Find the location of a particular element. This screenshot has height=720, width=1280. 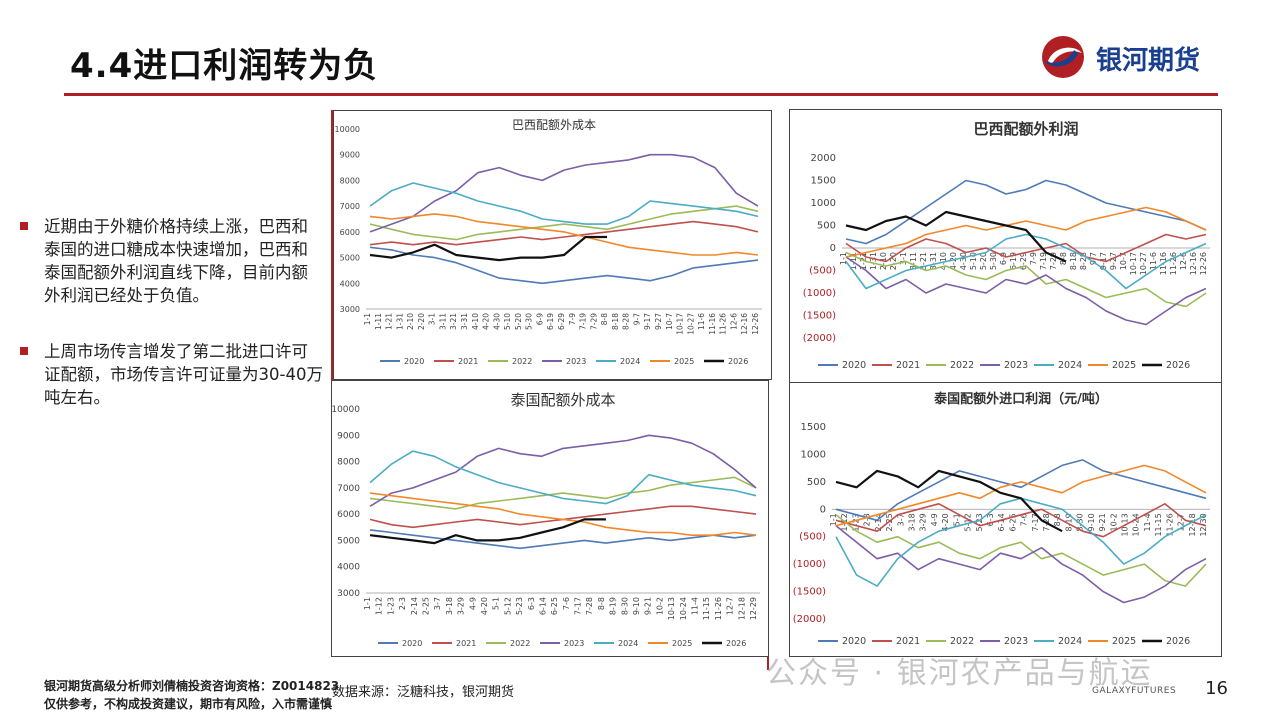

x-tick-label: 12-18 is located at coordinates (741, 608).